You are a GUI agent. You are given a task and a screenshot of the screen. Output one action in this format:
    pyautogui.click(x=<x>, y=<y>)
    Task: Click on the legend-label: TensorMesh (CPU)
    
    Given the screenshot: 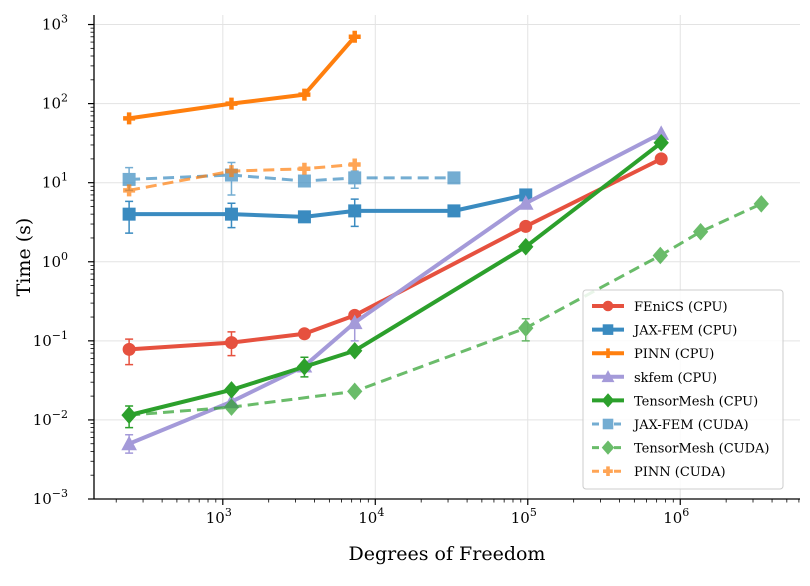 What is the action you would take?
    pyautogui.click(x=696, y=401)
    